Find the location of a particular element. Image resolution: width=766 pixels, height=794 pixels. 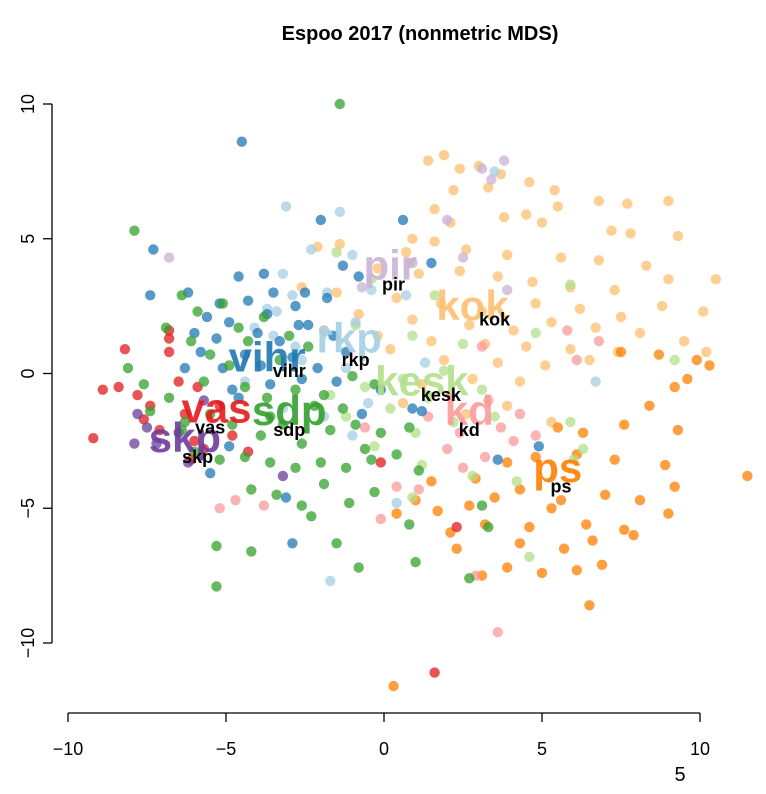

centroid-label-sdp: sdp is located at coordinates (289, 410).